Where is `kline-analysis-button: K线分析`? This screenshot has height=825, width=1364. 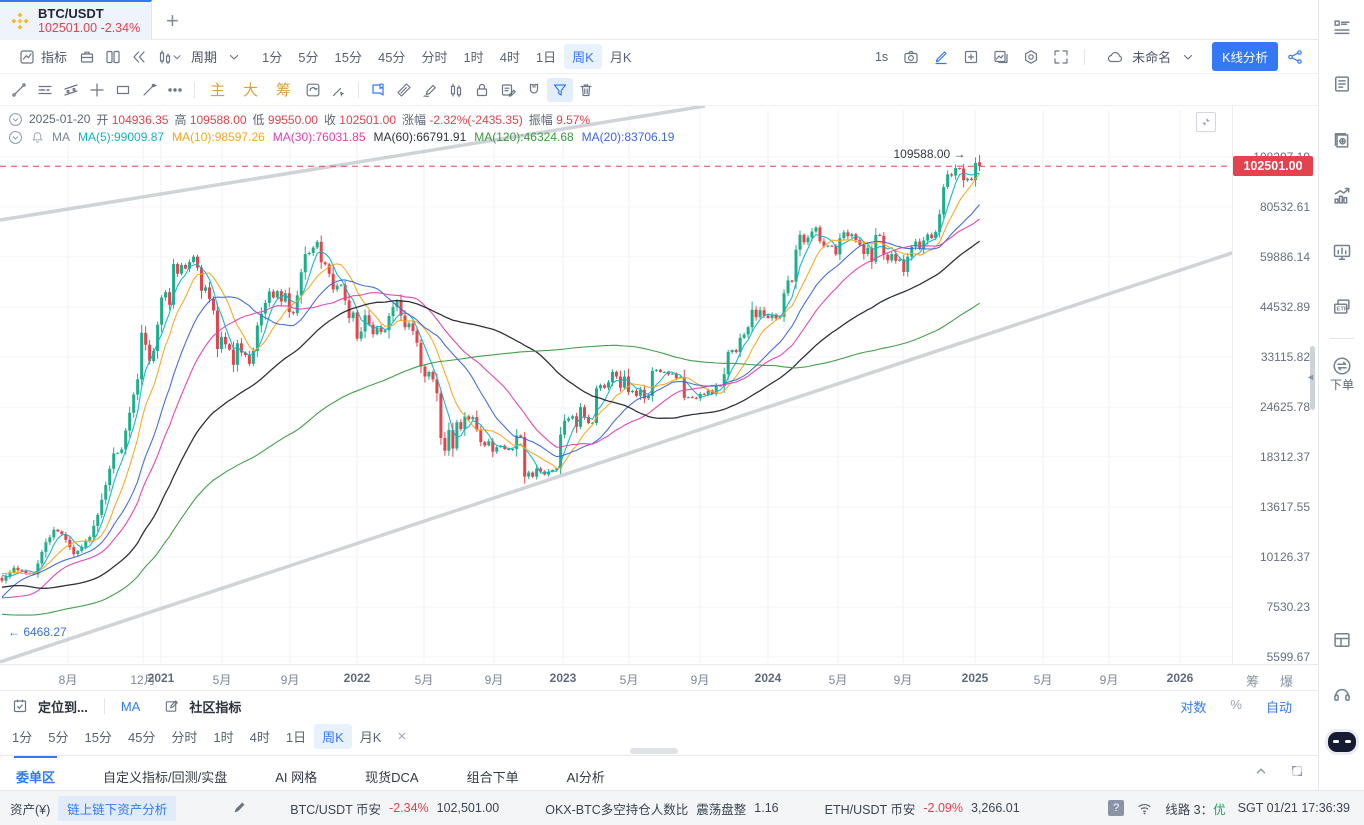
kline-analysis-button: K线分析 is located at coordinates (1245, 56).